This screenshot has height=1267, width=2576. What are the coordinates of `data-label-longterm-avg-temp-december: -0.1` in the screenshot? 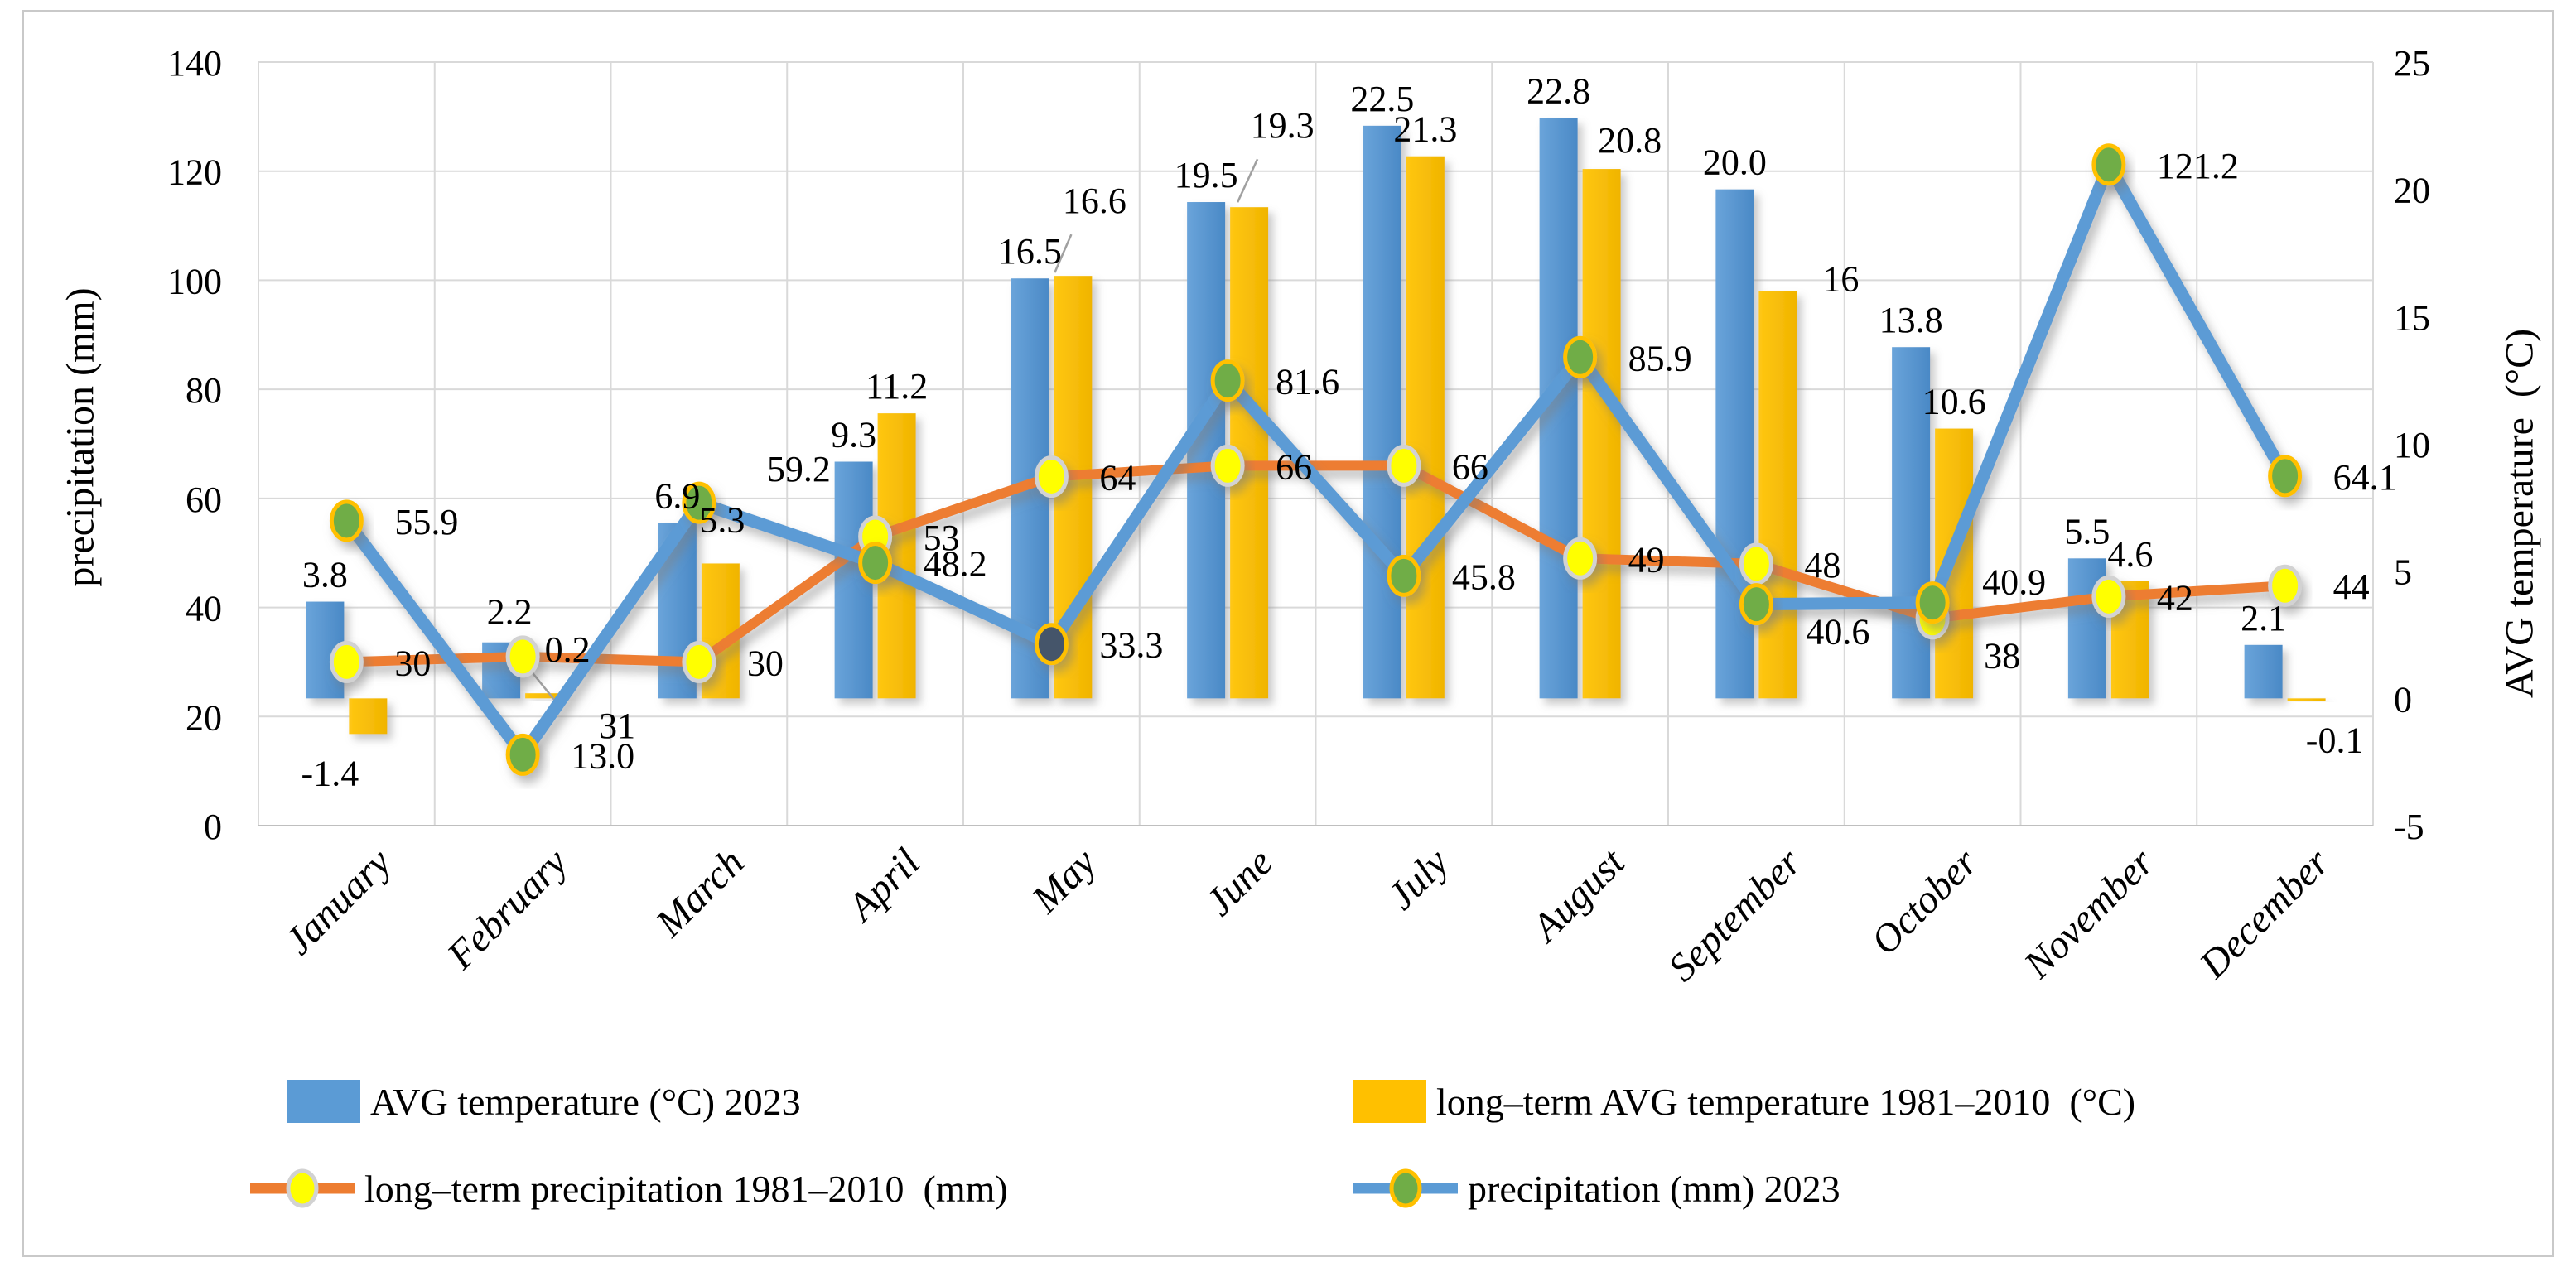 It's located at (2335, 740).